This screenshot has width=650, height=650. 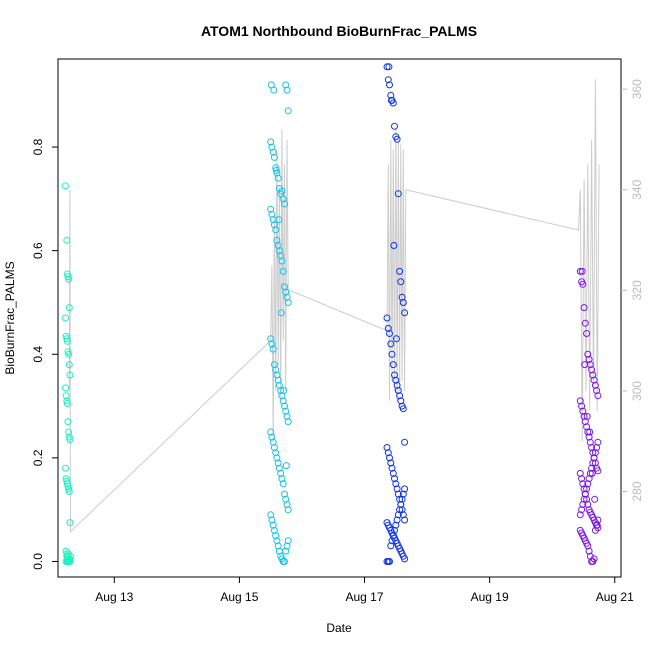 I want to click on y-axis: 0.0 0.2 0.4 0.6 0.8, so click(x=44, y=354).